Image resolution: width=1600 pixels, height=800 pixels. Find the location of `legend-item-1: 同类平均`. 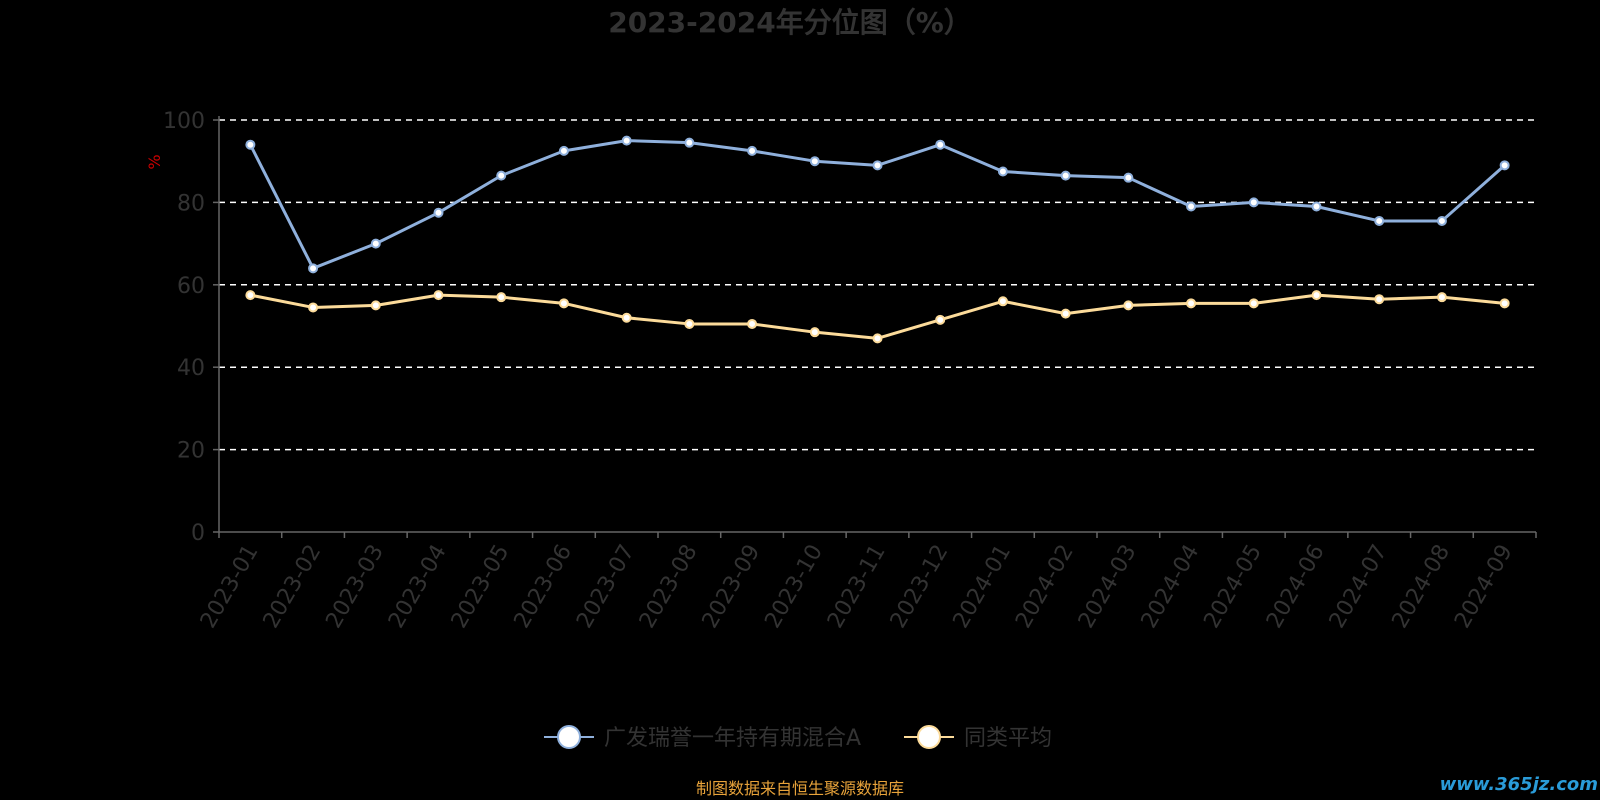

legend-item-1: 同类平均 is located at coordinates (978, 738).